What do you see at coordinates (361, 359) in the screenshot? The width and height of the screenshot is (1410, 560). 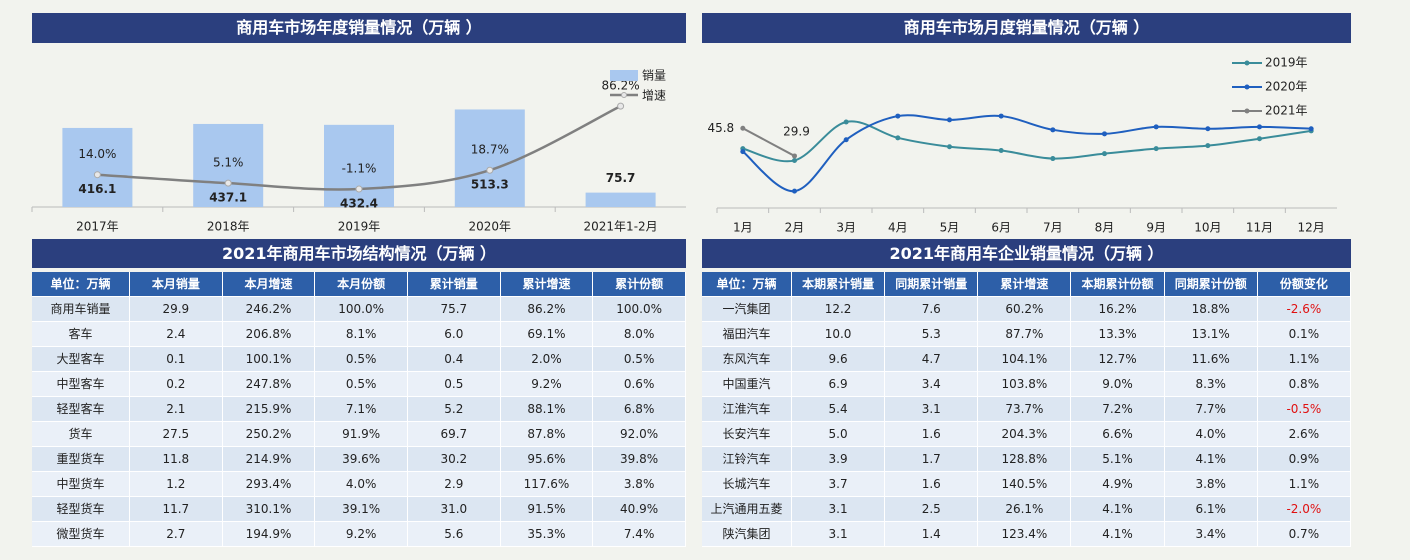 I see `table-cell: 0.5%` at bounding box center [361, 359].